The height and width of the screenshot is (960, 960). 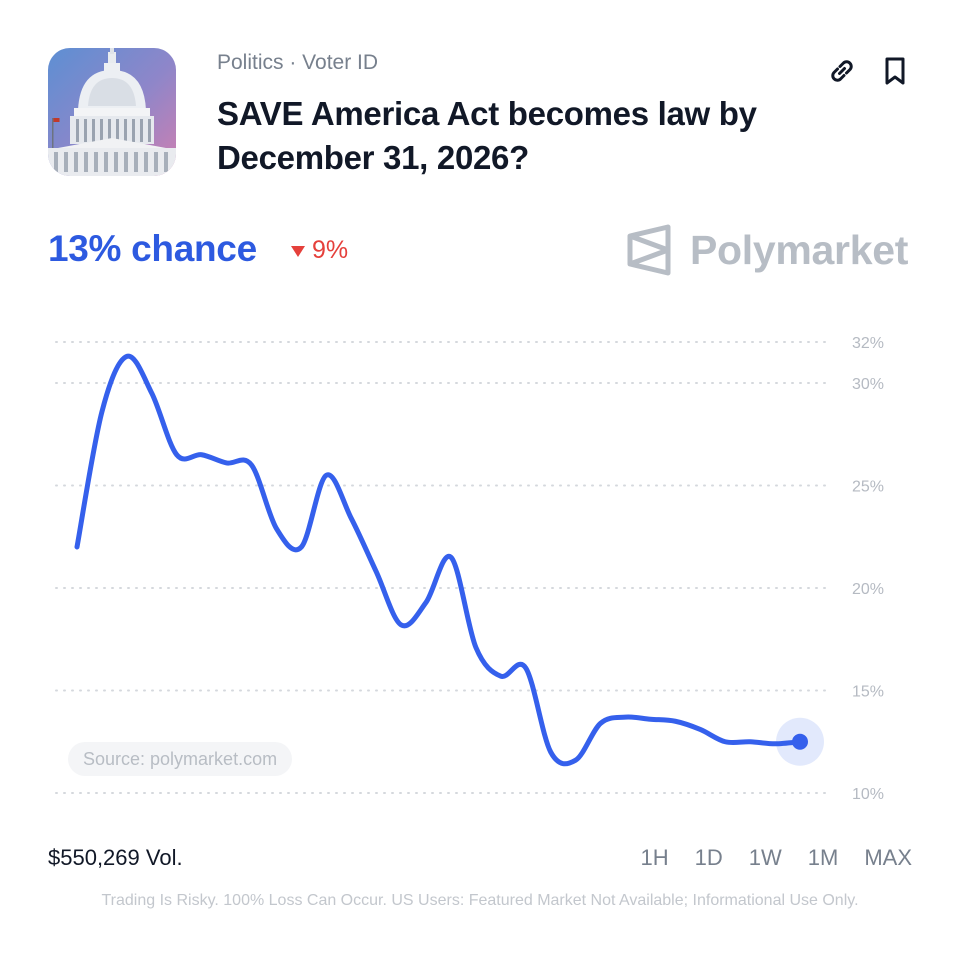 What do you see at coordinates (765, 857) in the screenshot?
I see `range-1w-button: 1W` at bounding box center [765, 857].